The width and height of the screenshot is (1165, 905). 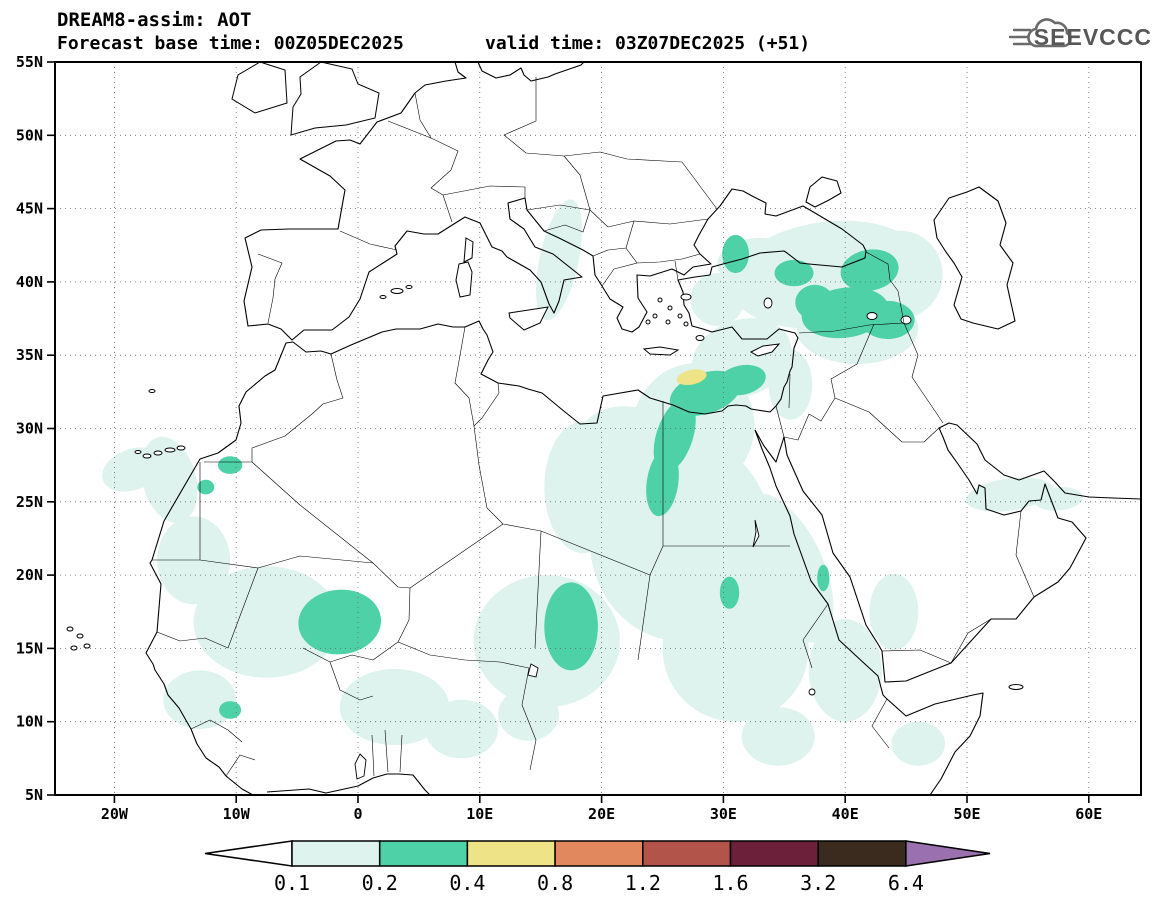 I want to click on legend-value-label: 1.2, so click(x=643, y=883).